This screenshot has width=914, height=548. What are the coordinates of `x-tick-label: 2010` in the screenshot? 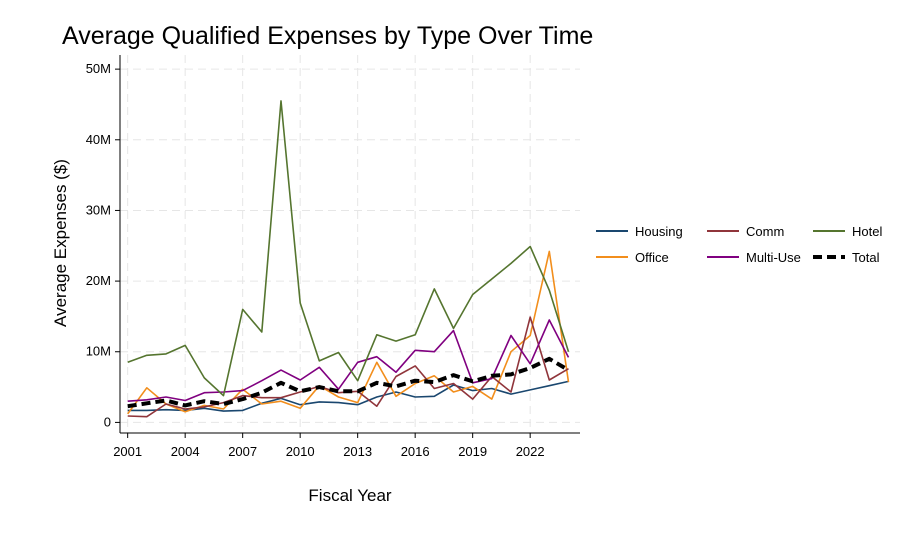 It's located at (300, 451).